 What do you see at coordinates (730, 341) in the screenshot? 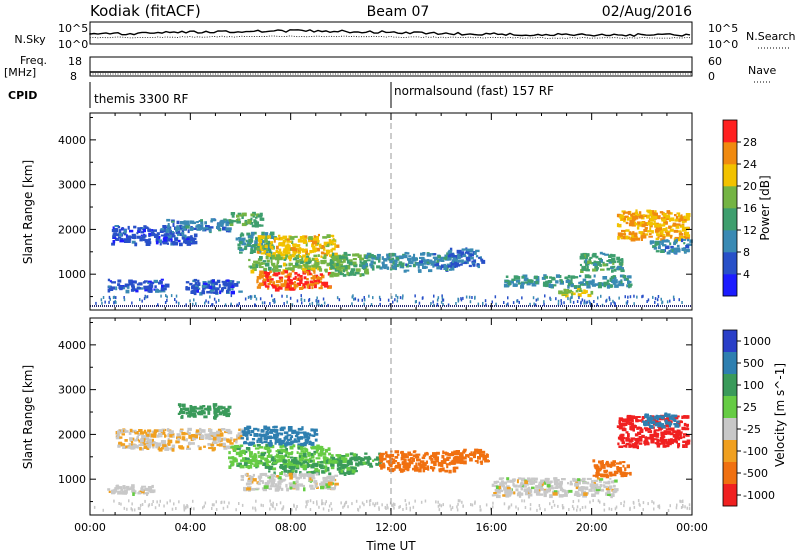
I see `velocity-colorbar-cell` at bounding box center [730, 341].